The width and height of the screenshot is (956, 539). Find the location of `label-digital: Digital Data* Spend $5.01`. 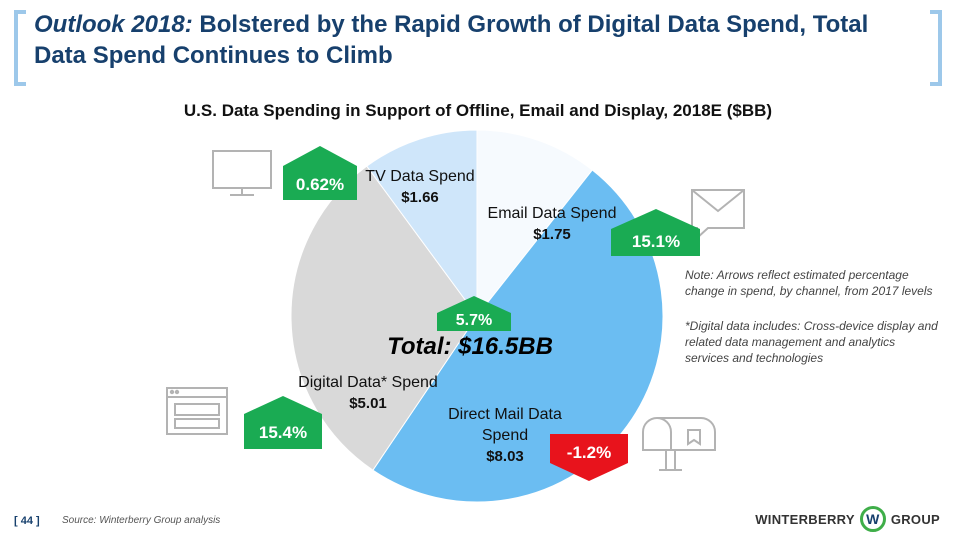

label-digital: Digital Data* Spend $5.01 is located at coordinates (368, 393).